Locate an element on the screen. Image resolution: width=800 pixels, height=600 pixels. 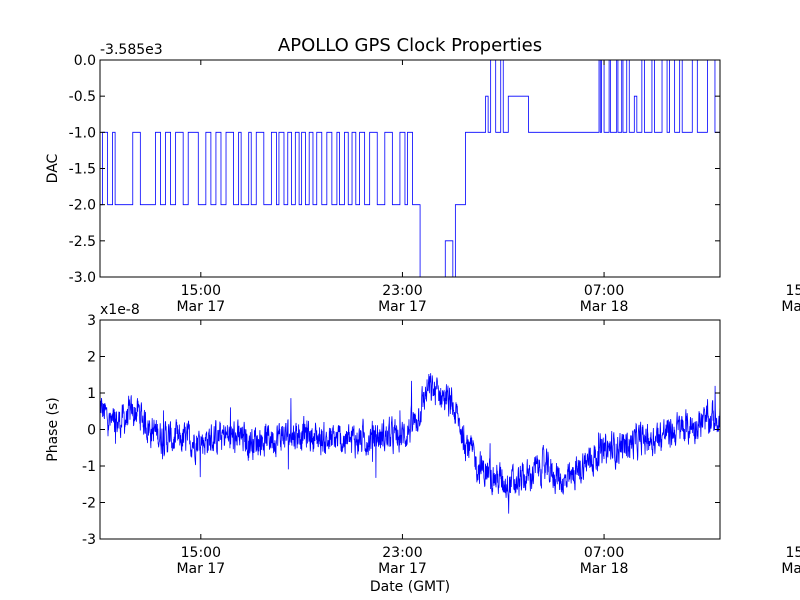
phase-ytick-label: -3 is located at coordinates (89, 540).